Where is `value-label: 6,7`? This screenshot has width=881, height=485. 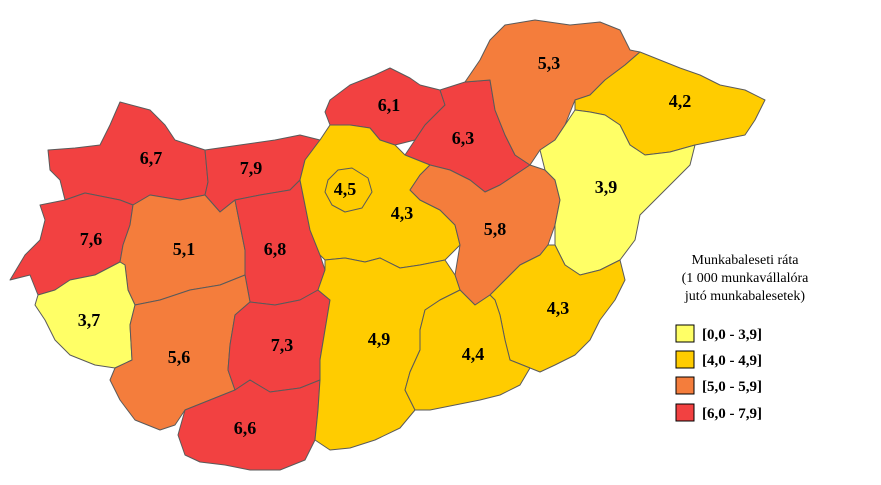
value-label: 6,7 is located at coordinates (151, 158).